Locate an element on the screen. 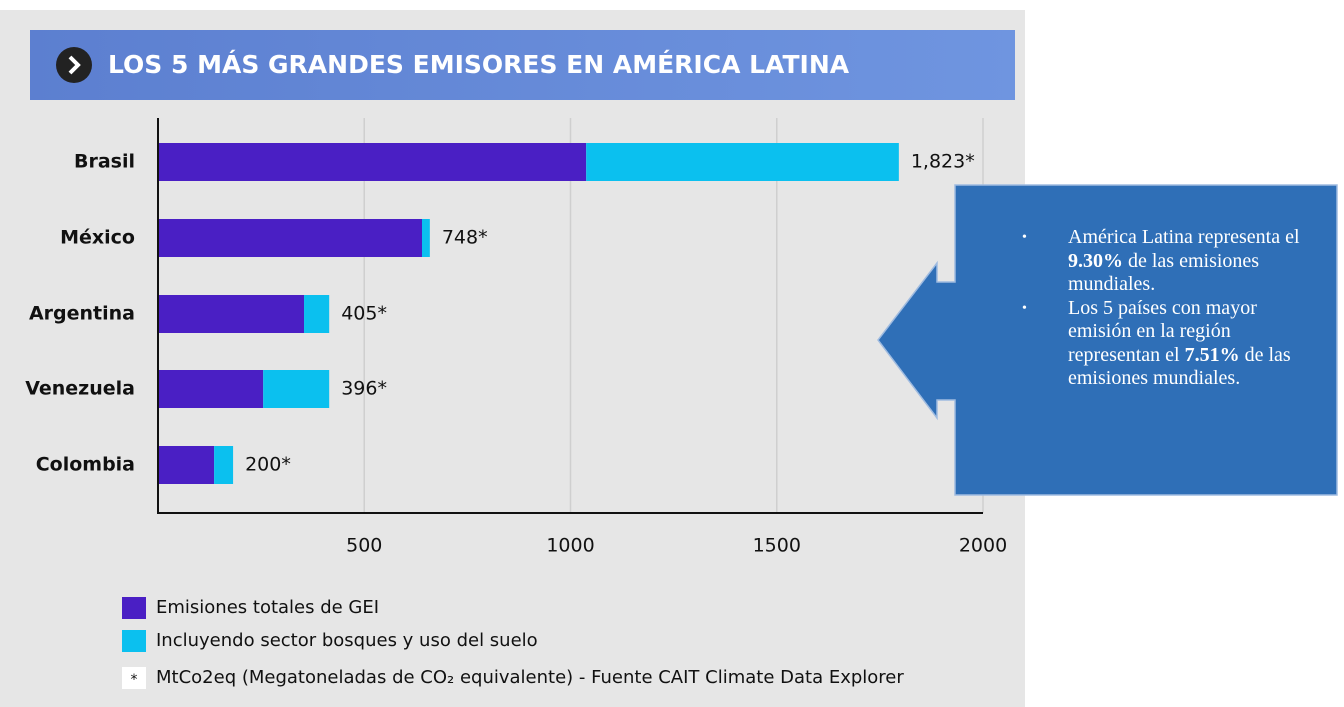  footnote-marker: * is located at coordinates (134, 680).